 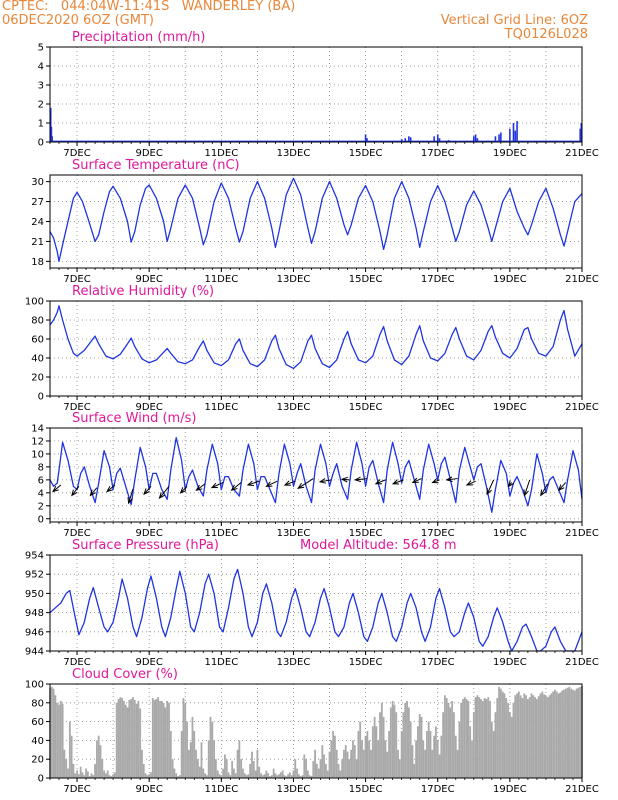 I want to click on wind-xtick-label: 21DEC, so click(x=582, y=533).